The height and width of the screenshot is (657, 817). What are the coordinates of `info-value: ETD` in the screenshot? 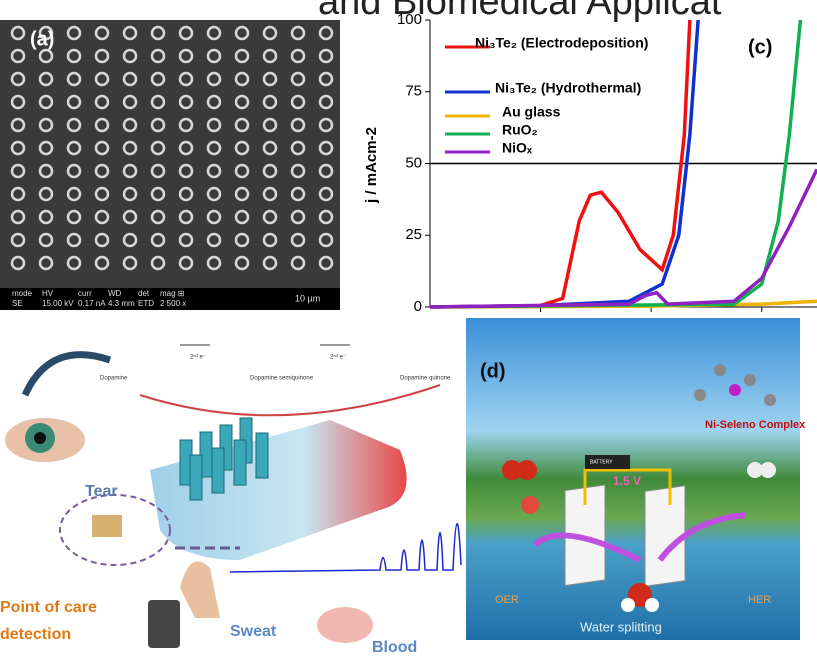 It's located at (146, 303).